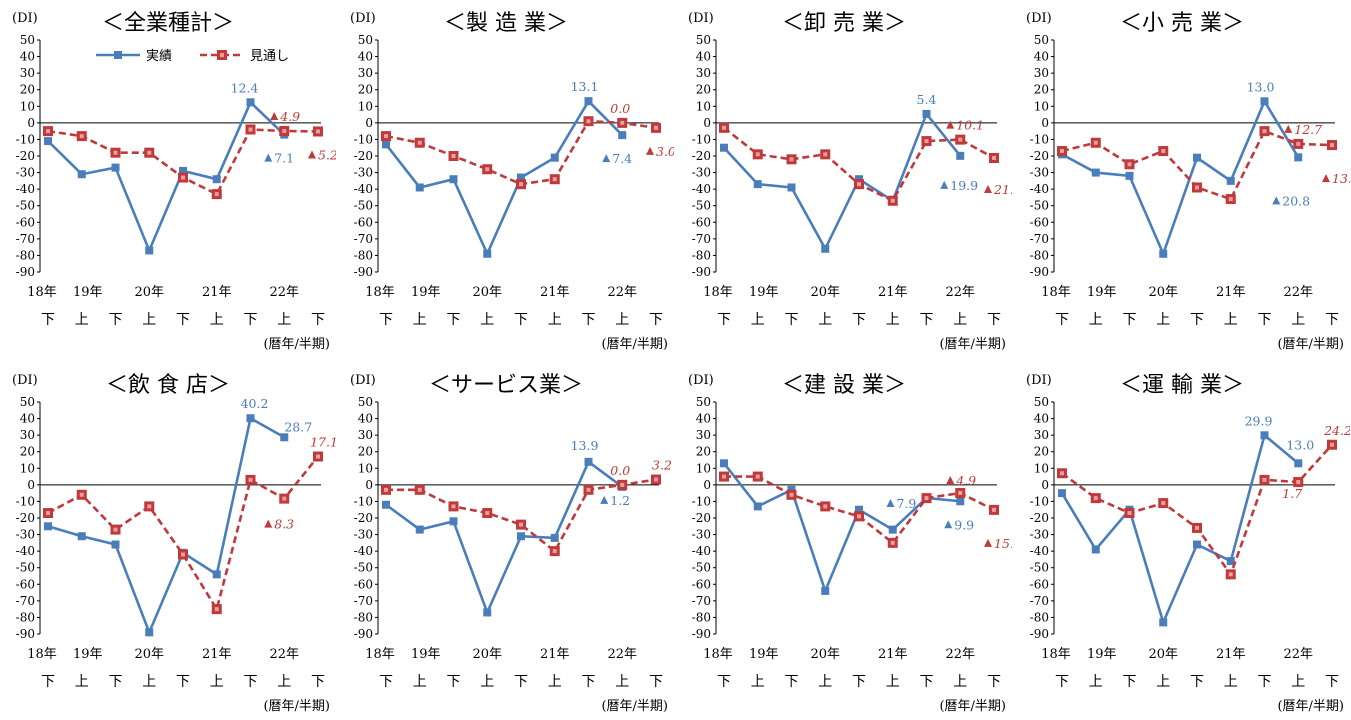 Image resolution: width=1351 pixels, height=720 pixels. Describe the element at coordinates (506, 23) in the screenshot. I see `chart-title: ＜製 造 業＞` at that location.